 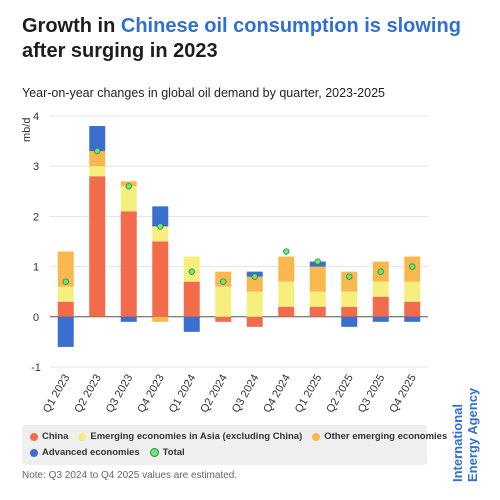 What do you see at coordinates (55, 436) in the screenshot?
I see `legend-label: China` at bounding box center [55, 436].